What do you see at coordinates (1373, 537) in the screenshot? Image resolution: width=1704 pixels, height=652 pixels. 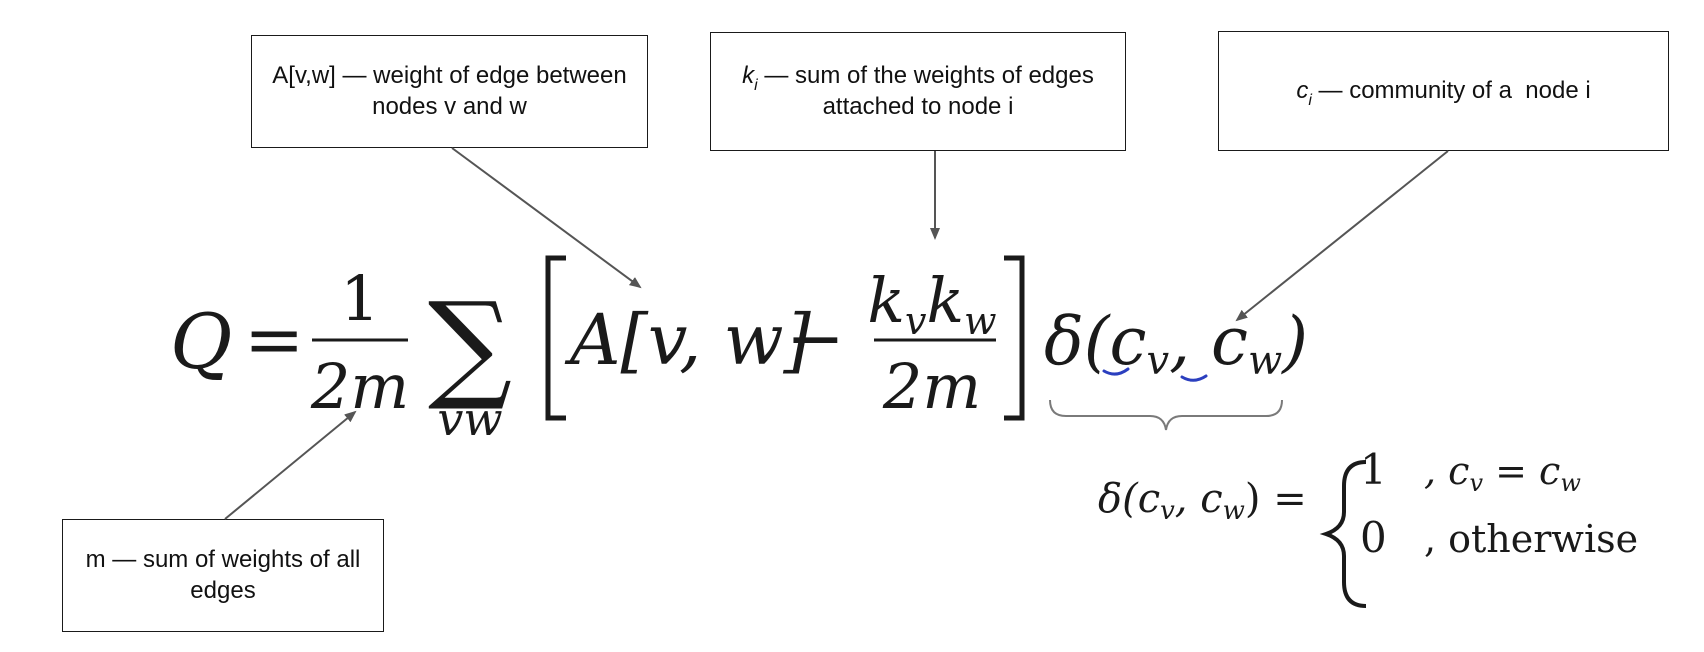 I see `case-2-value: 0` at bounding box center [1373, 537].